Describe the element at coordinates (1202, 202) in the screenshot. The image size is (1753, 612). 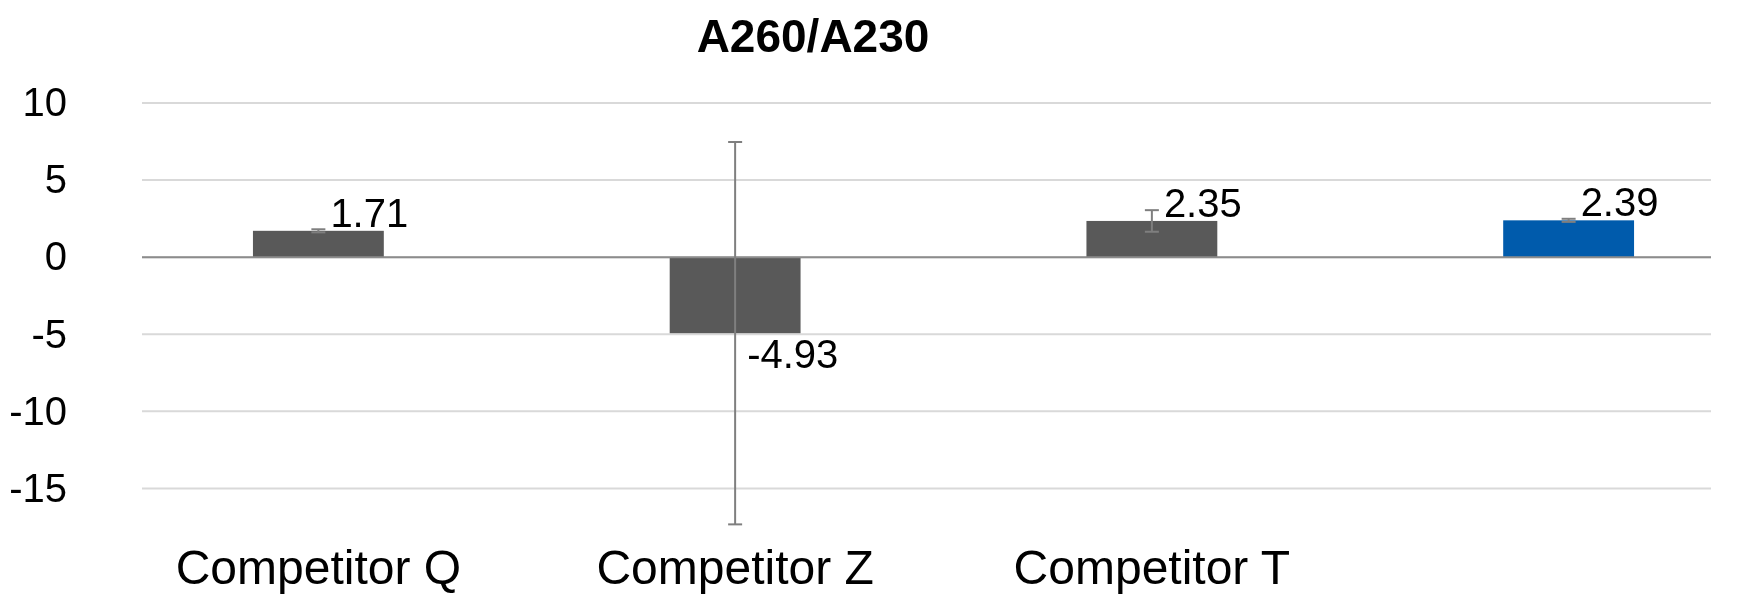
I see `data-label: 2.35` at that location.